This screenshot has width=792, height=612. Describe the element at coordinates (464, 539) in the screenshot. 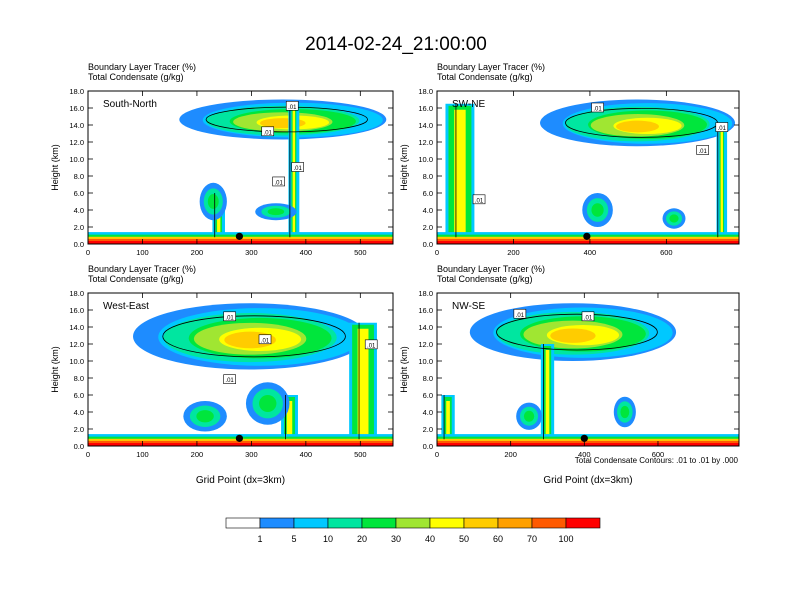

I see `colorbar-label: 50` at that location.